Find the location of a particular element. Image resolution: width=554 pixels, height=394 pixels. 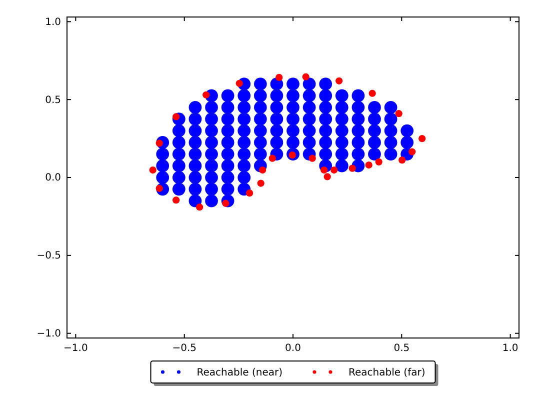

y-tick-label: 1.0 is located at coordinates (53, 22).